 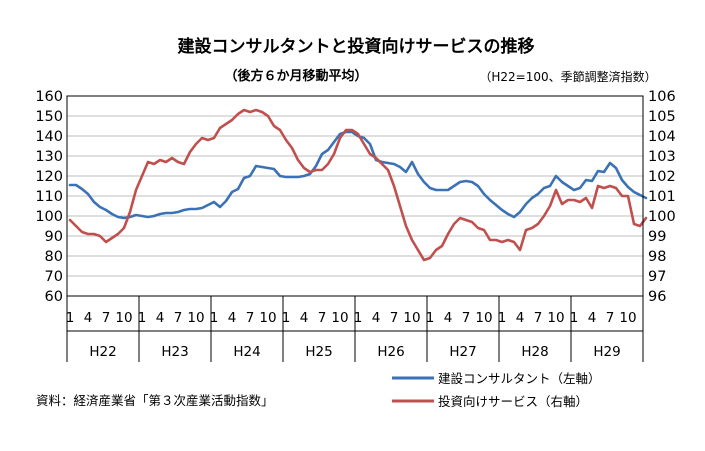 What do you see at coordinates (662, 97) in the screenshot?
I see `right-tick-label: 106` at bounding box center [662, 97].